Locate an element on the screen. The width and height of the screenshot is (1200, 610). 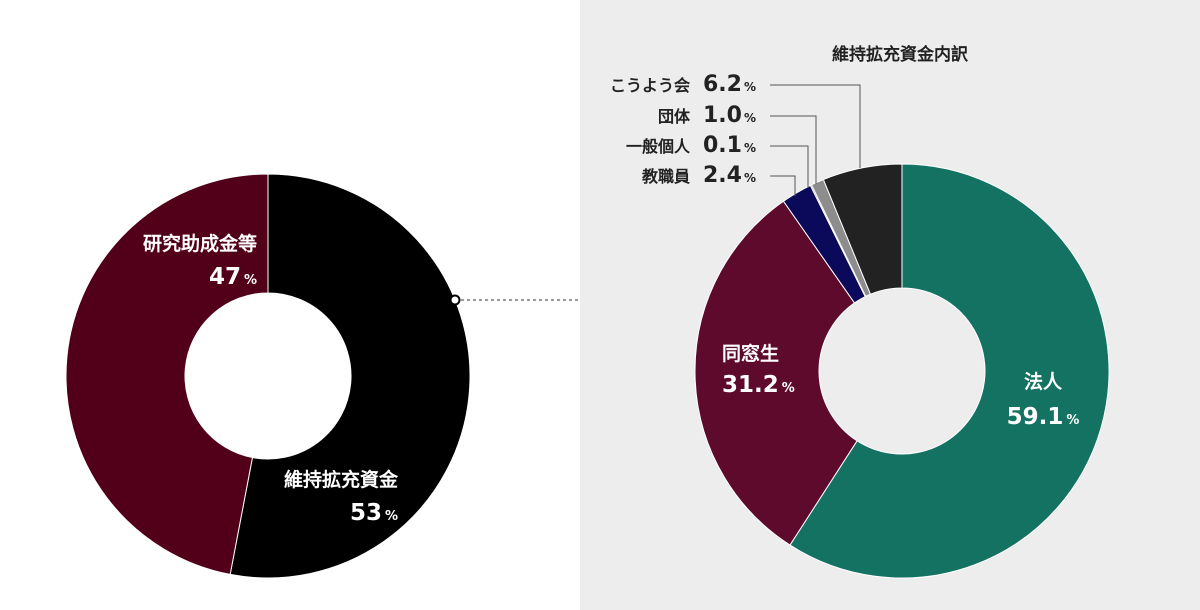
slice-value: 53 is located at coordinates (366, 513).